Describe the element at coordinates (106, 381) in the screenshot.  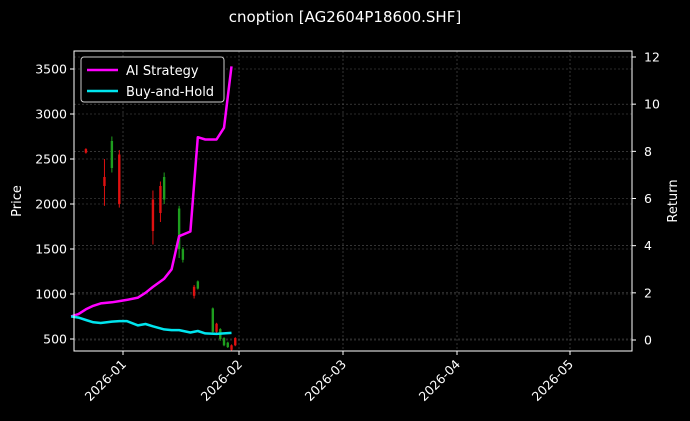
I see `x-tick-label: 2026-01` at that location.